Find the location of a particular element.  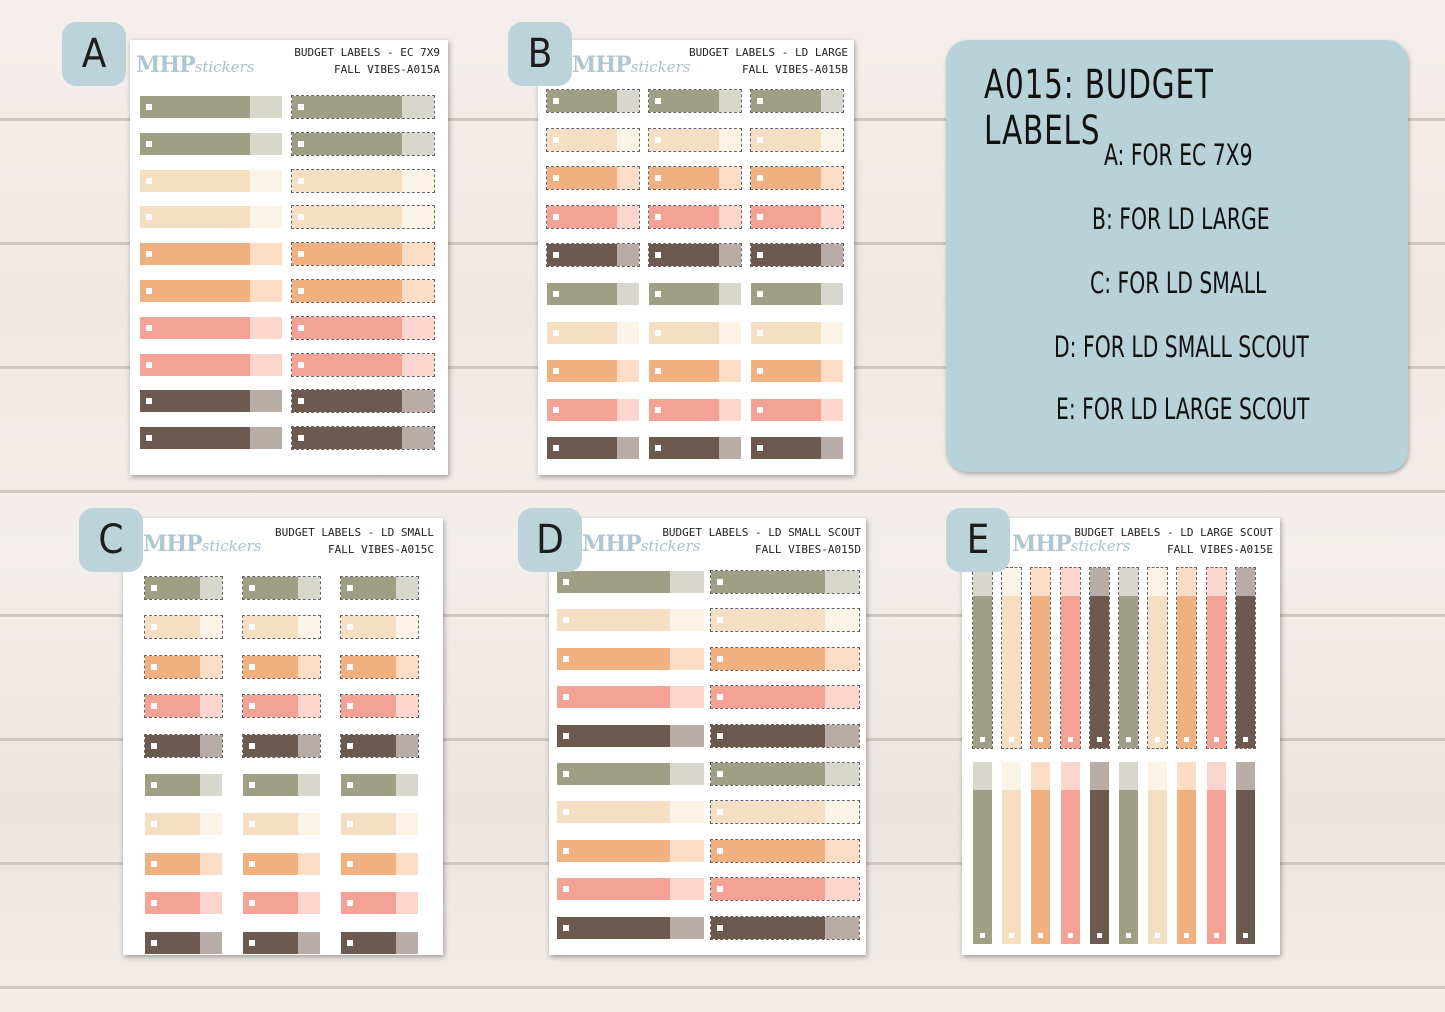

logo-d: MHPstickers is located at coordinates (641, 544).